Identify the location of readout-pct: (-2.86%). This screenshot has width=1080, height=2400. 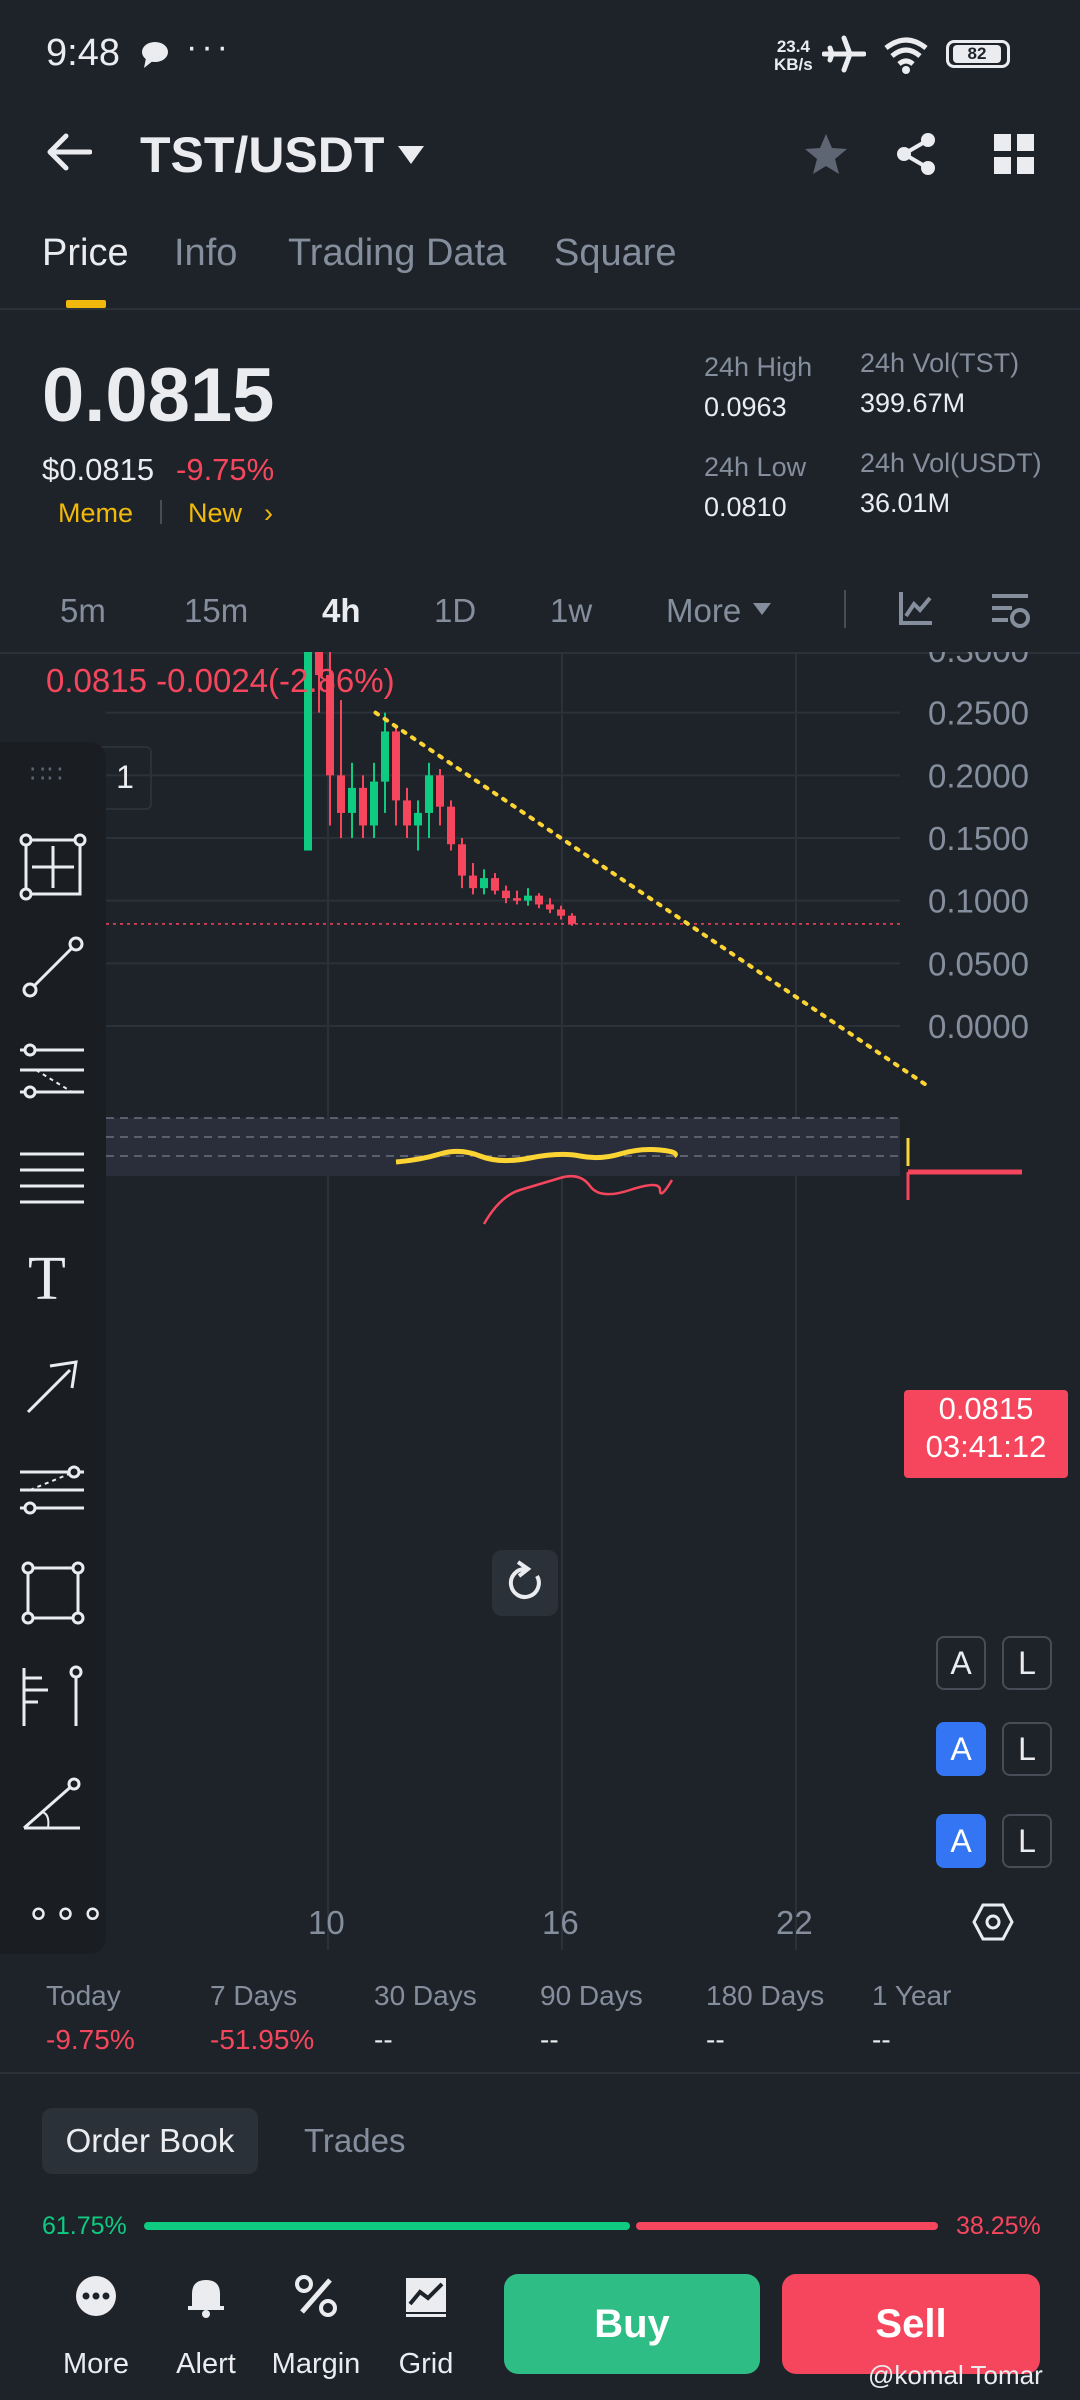
(331, 680).